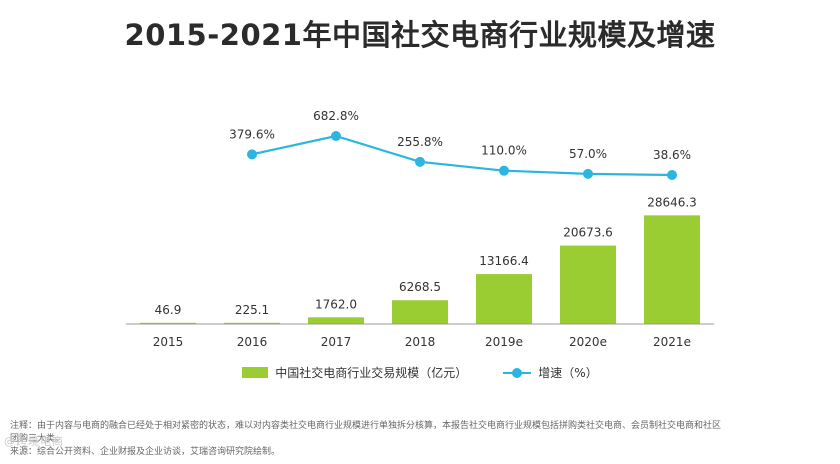 Image resolution: width=840 pixels, height=464 pixels. What do you see at coordinates (588, 233) in the screenshot?
I see `bar-value-label: 20673.6` at bounding box center [588, 233].